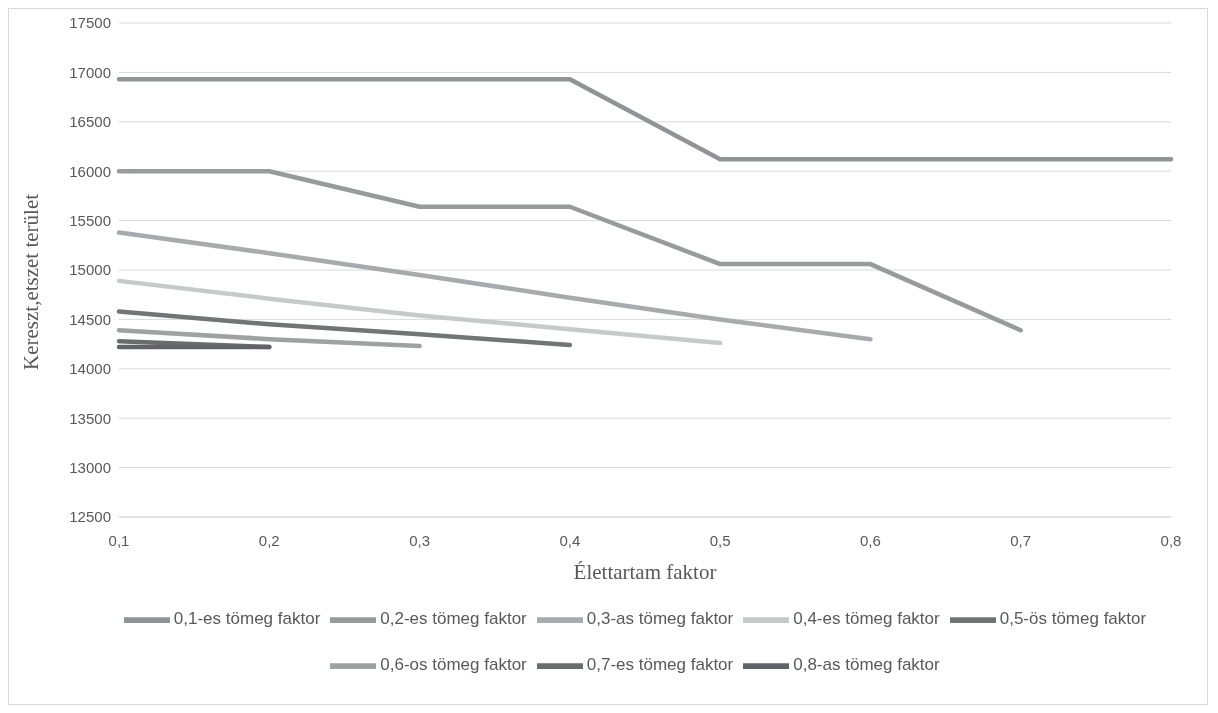 The image size is (1218, 713). I want to click on legend-label: 0,8-as tömeg faktor, so click(866, 665).